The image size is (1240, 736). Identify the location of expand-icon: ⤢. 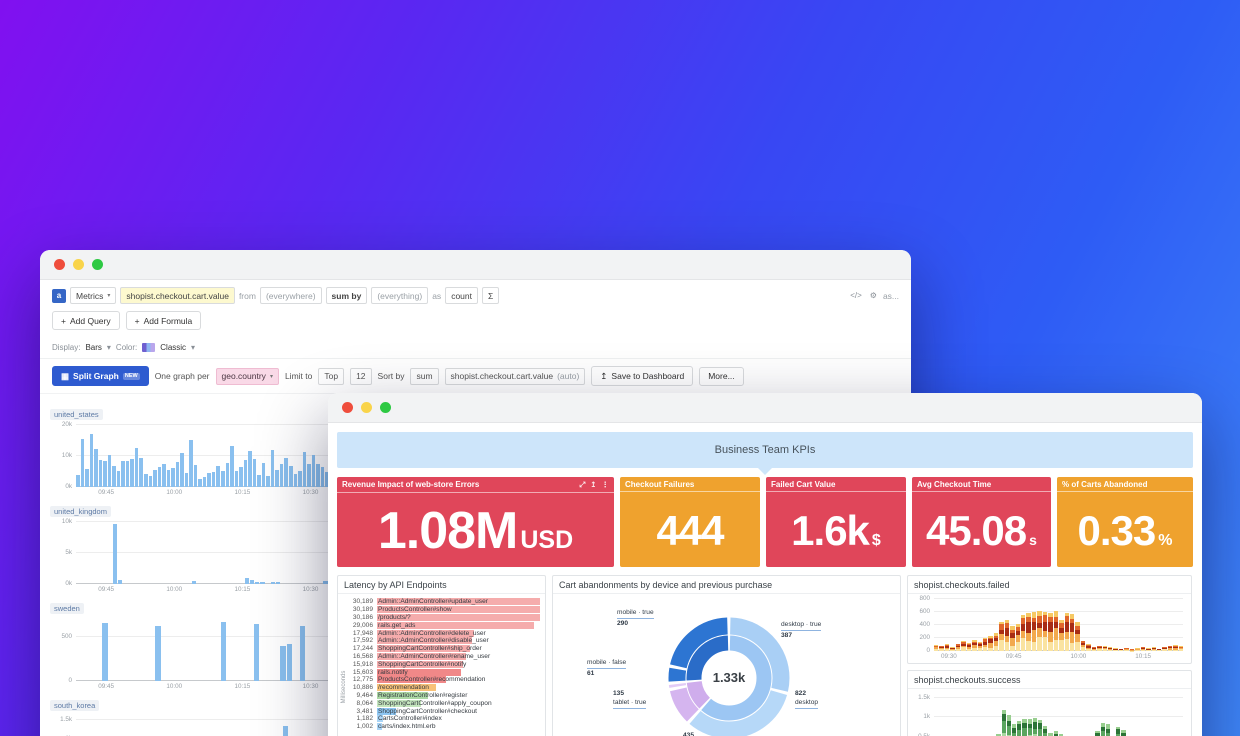
(582, 484).